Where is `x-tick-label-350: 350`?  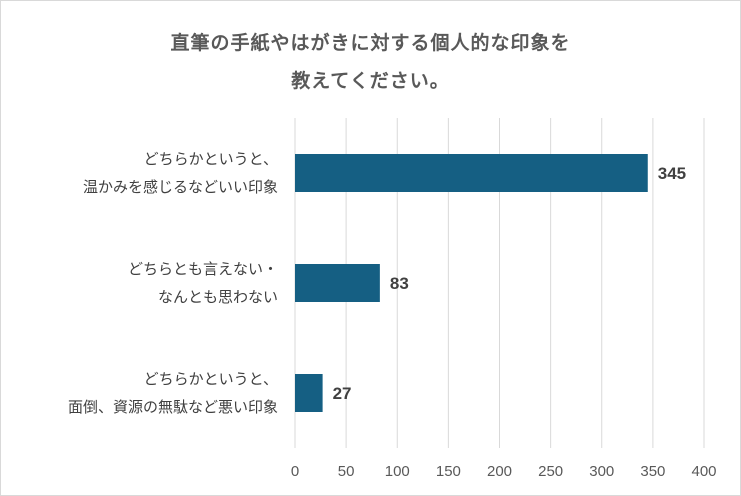
x-tick-label-350: 350 is located at coordinates (652, 471).